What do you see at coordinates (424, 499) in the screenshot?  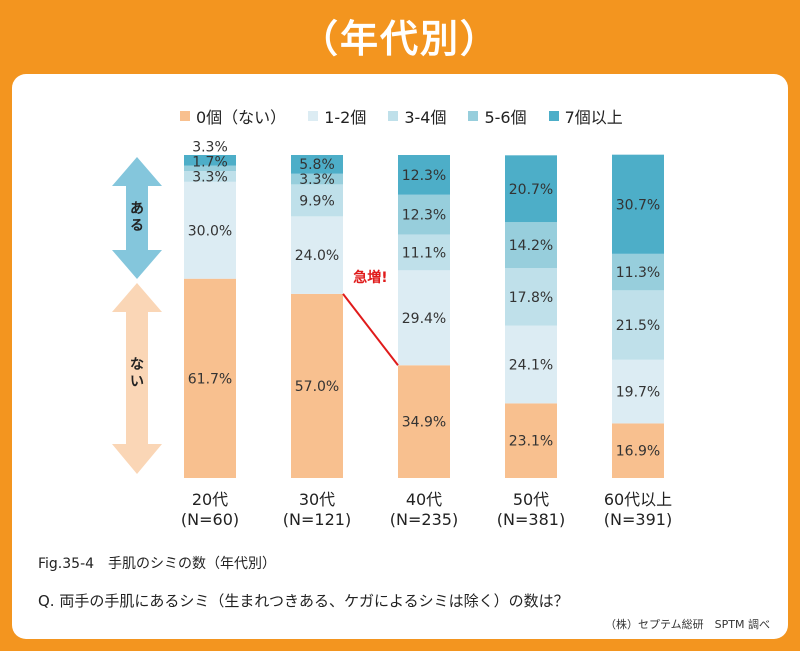 I see `category-label: 40代` at bounding box center [424, 499].